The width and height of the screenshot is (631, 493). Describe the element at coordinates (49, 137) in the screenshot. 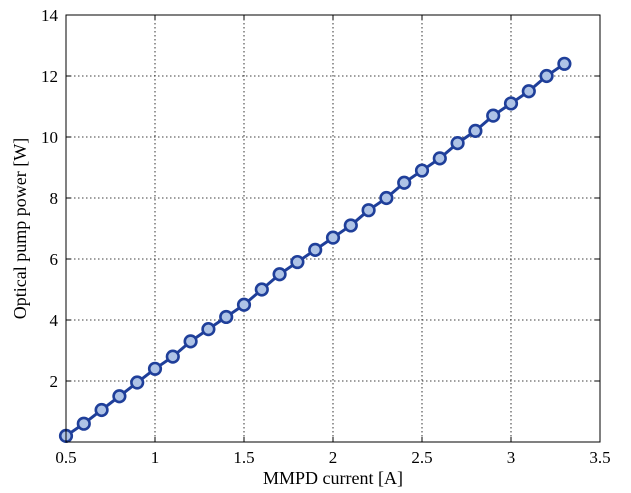

I see `y-tick-label: 10` at that location.